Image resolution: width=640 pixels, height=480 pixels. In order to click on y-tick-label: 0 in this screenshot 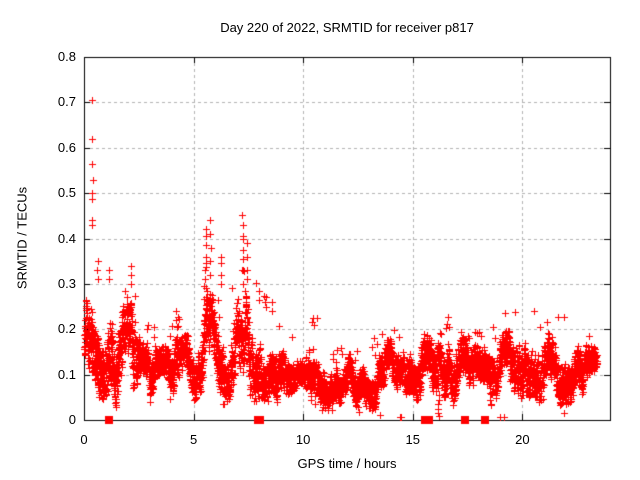, I will do `click(72, 419)`.